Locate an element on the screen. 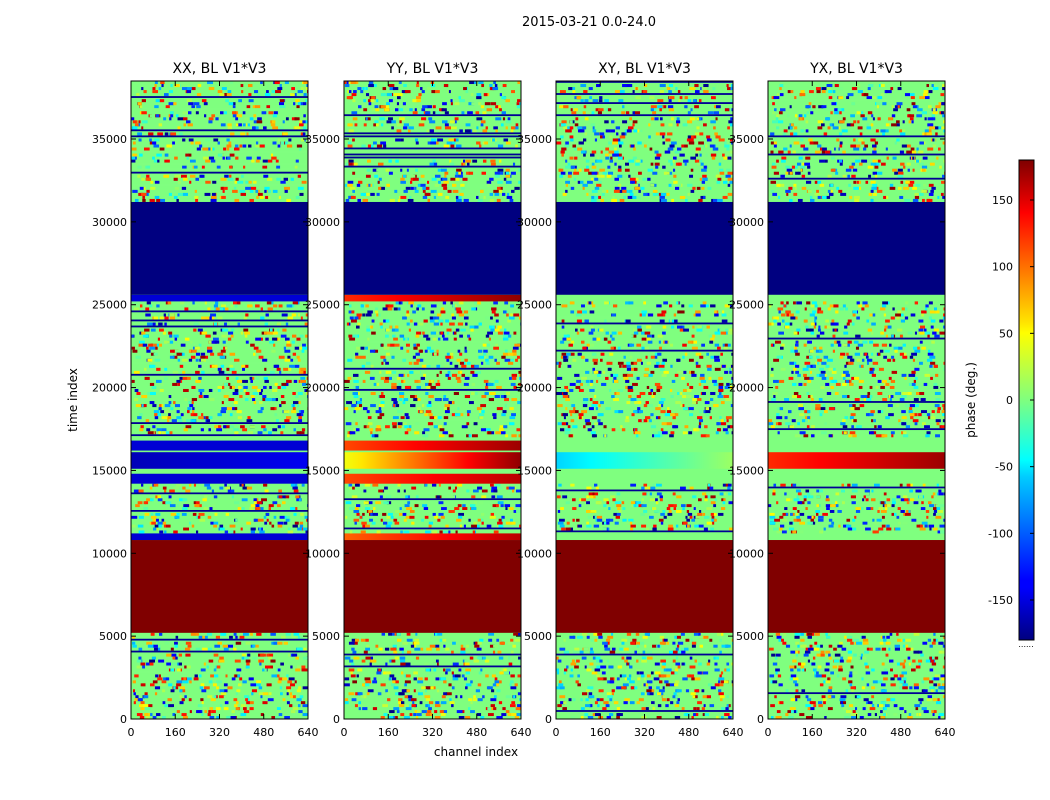 This screenshot has height=800, width=1050. x-tick-label: 640 is located at coordinates (733, 732).